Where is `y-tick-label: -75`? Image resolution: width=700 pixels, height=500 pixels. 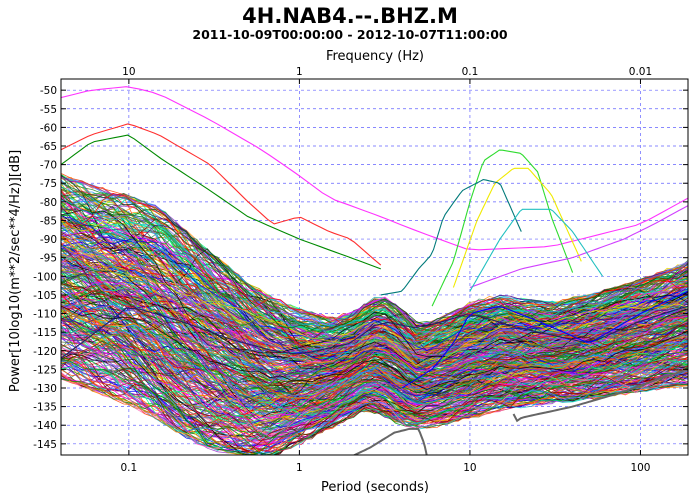
y-tick-label: -75 is located at coordinates (48, 184).